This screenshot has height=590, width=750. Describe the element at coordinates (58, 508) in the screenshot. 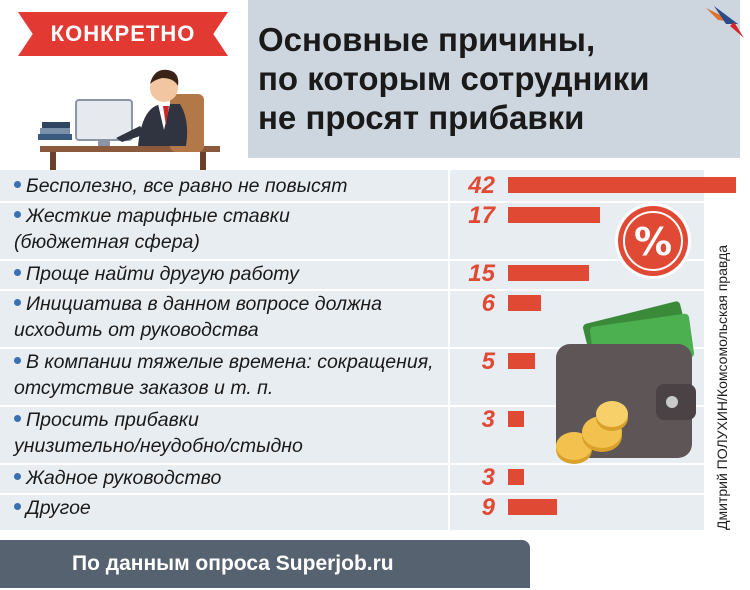

I see `category-label-line: Другое` at that location.